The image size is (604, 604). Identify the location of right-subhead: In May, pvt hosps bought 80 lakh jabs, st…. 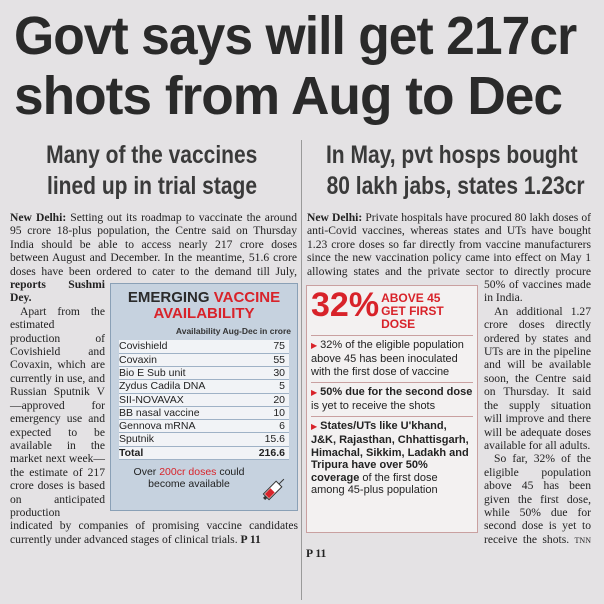
(448, 171).